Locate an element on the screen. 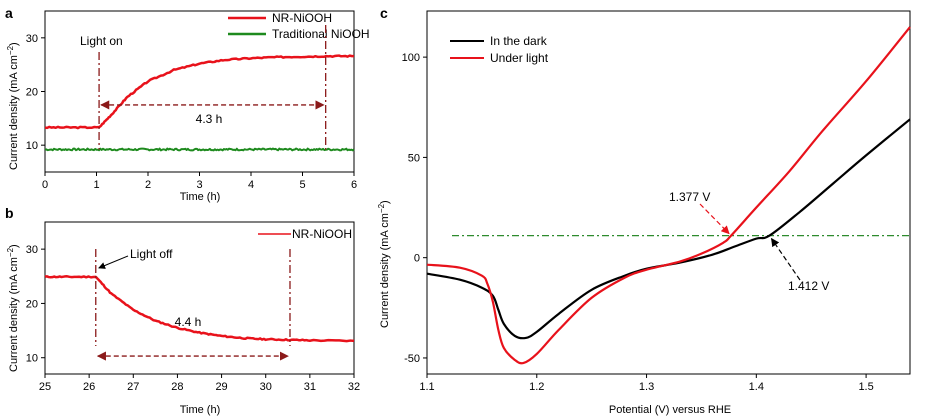 The height and width of the screenshot is (420, 933). panel-a-x-tick-label: 1 is located at coordinates (96, 185).